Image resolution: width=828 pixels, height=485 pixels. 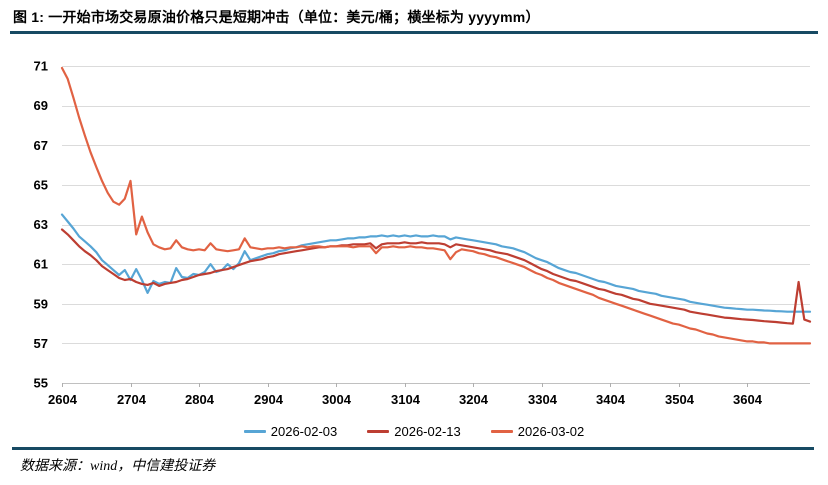 What do you see at coordinates (63, 399) in the screenshot?
I see `x-tick-label-2604: 2604` at bounding box center [63, 399].